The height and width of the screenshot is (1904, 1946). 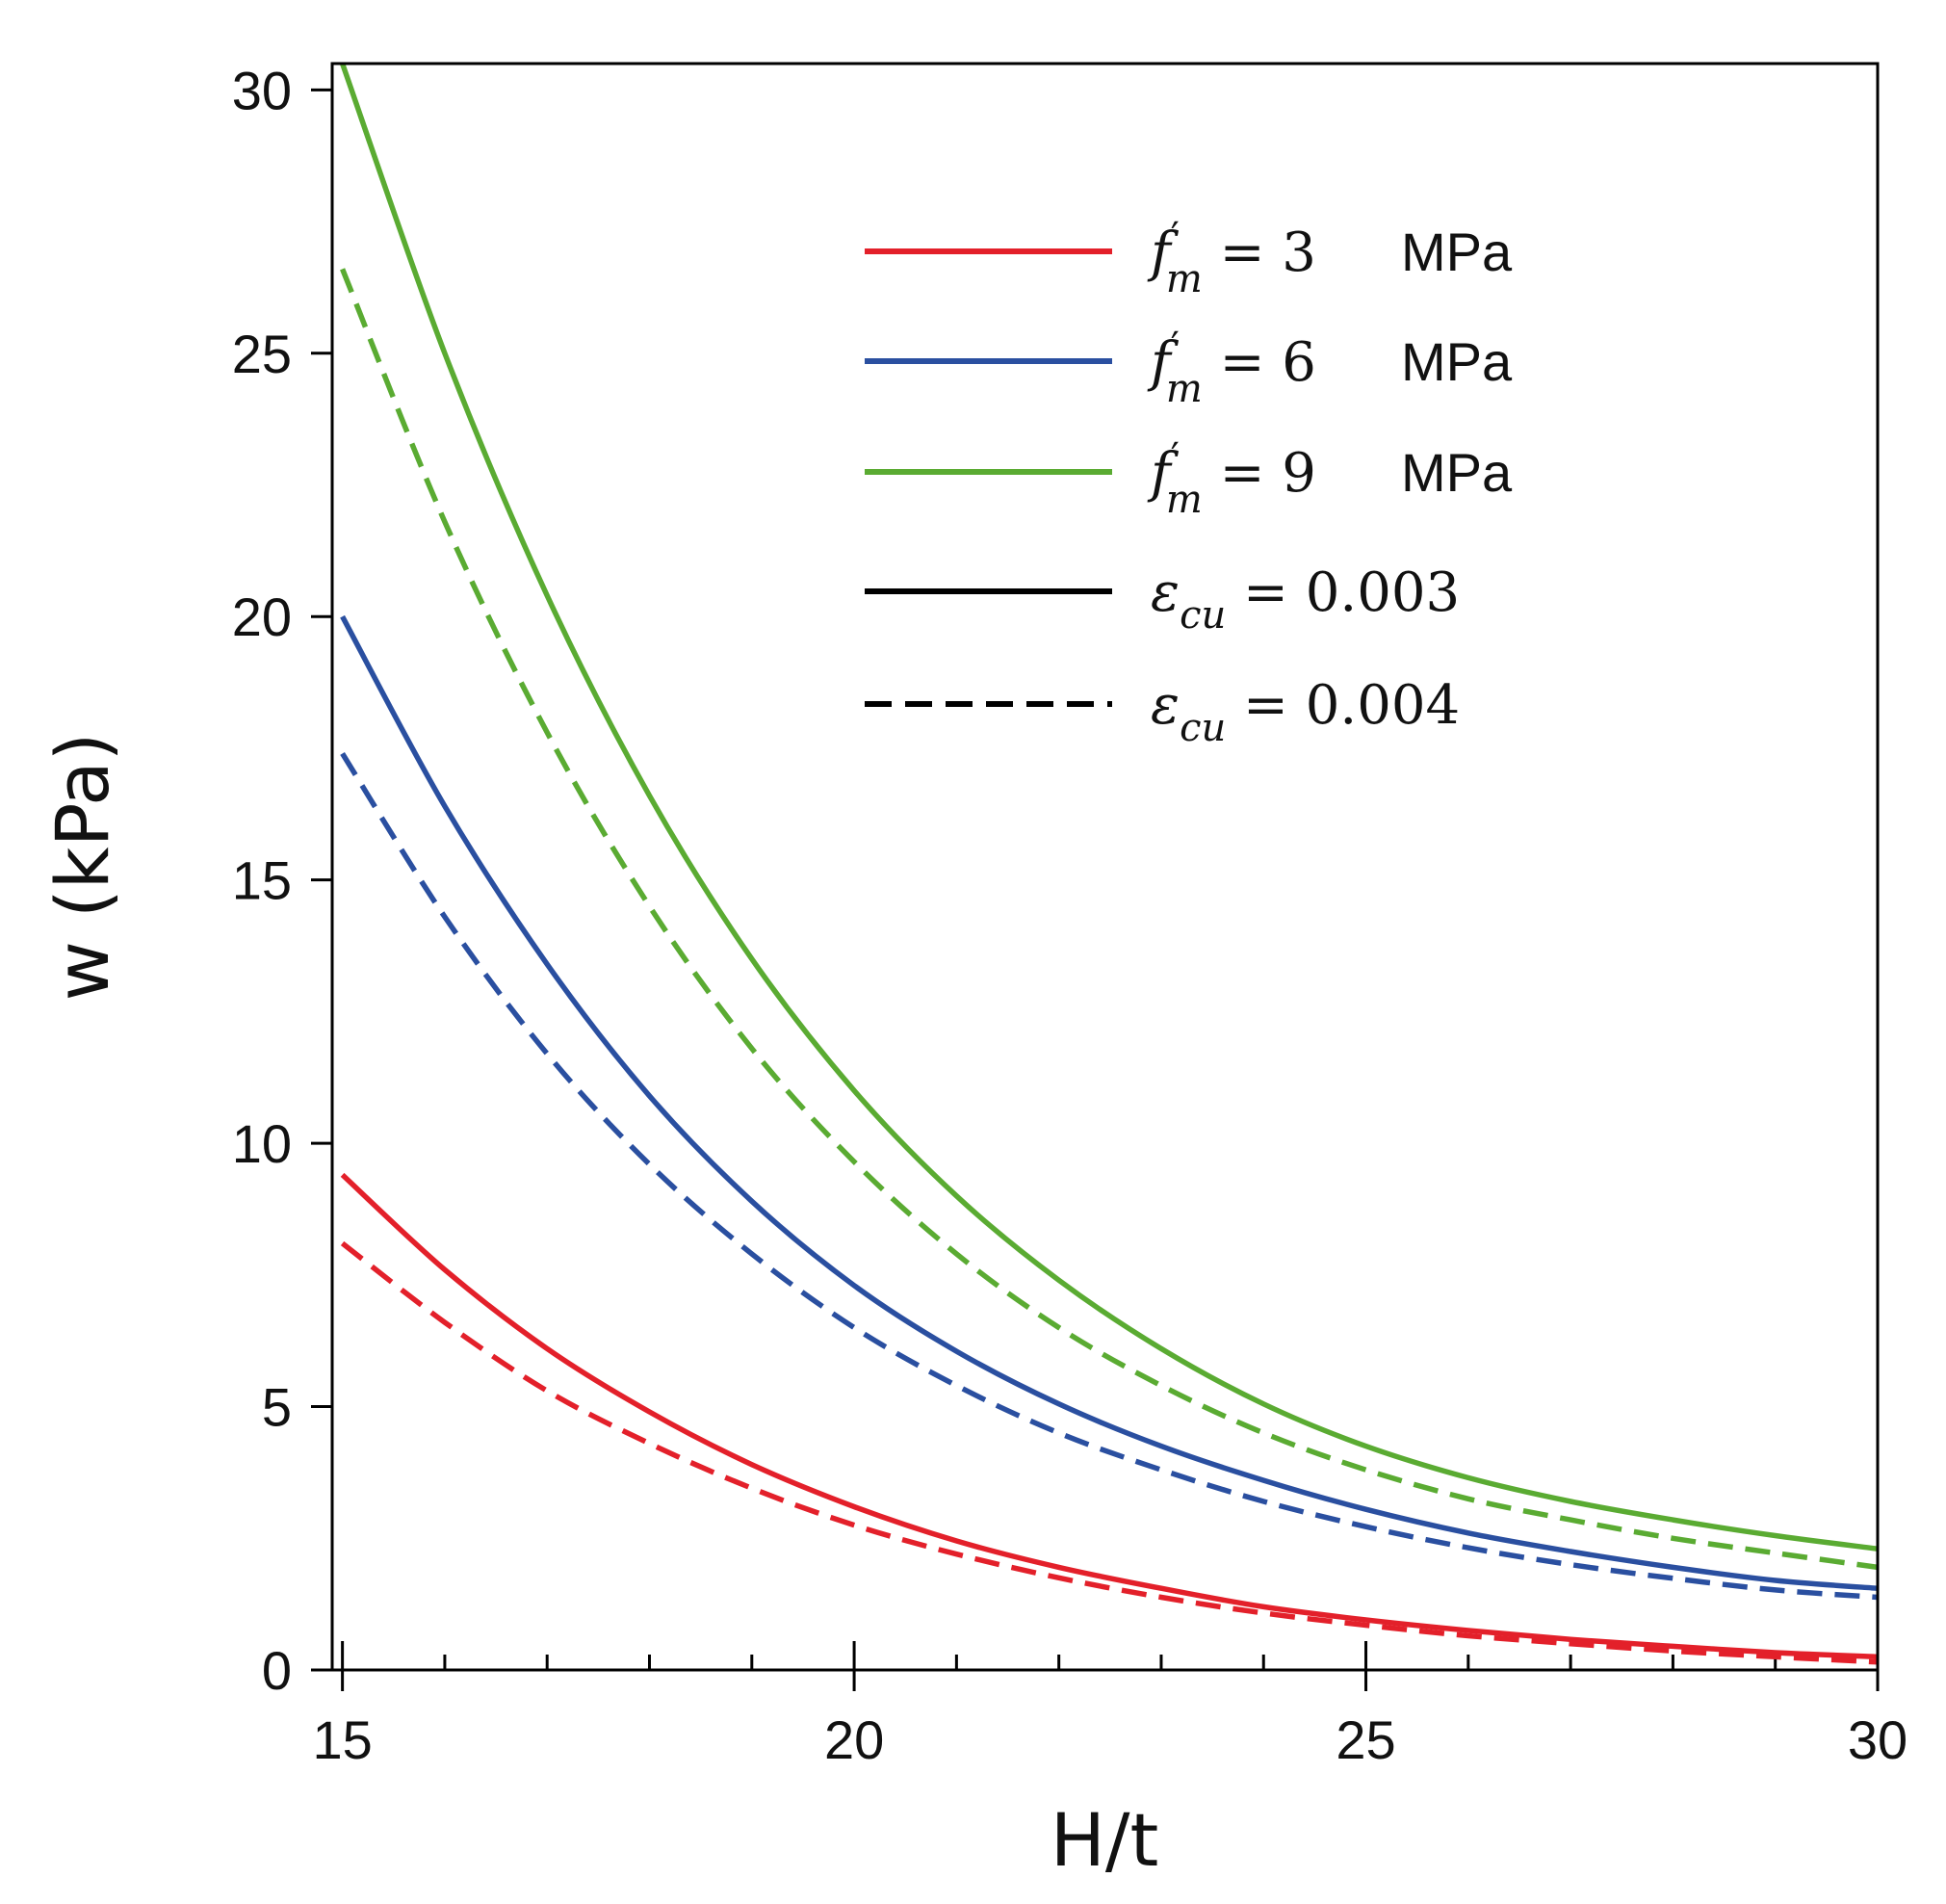 What do you see at coordinates (1110, 1662) in the screenshot?
I see `x-minor-ticks` at bounding box center [1110, 1662].